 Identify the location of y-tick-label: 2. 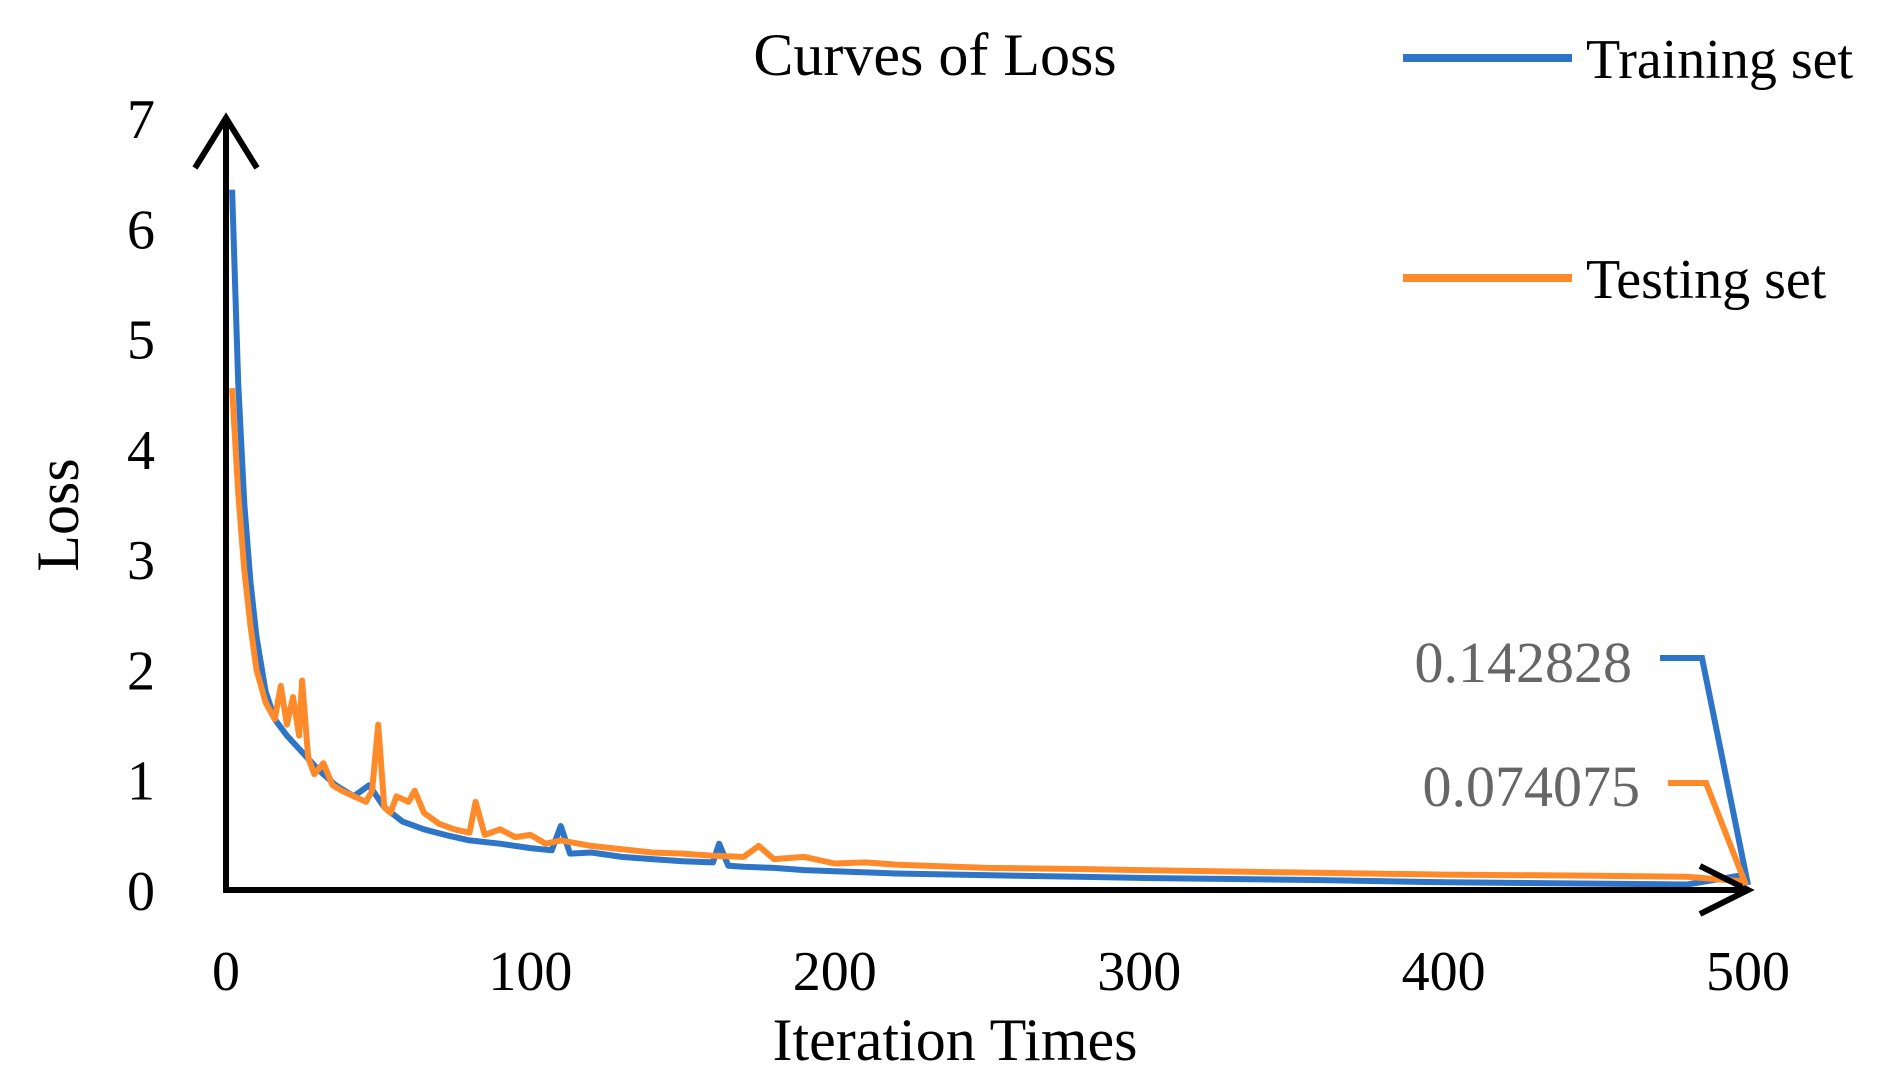
(141, 671).